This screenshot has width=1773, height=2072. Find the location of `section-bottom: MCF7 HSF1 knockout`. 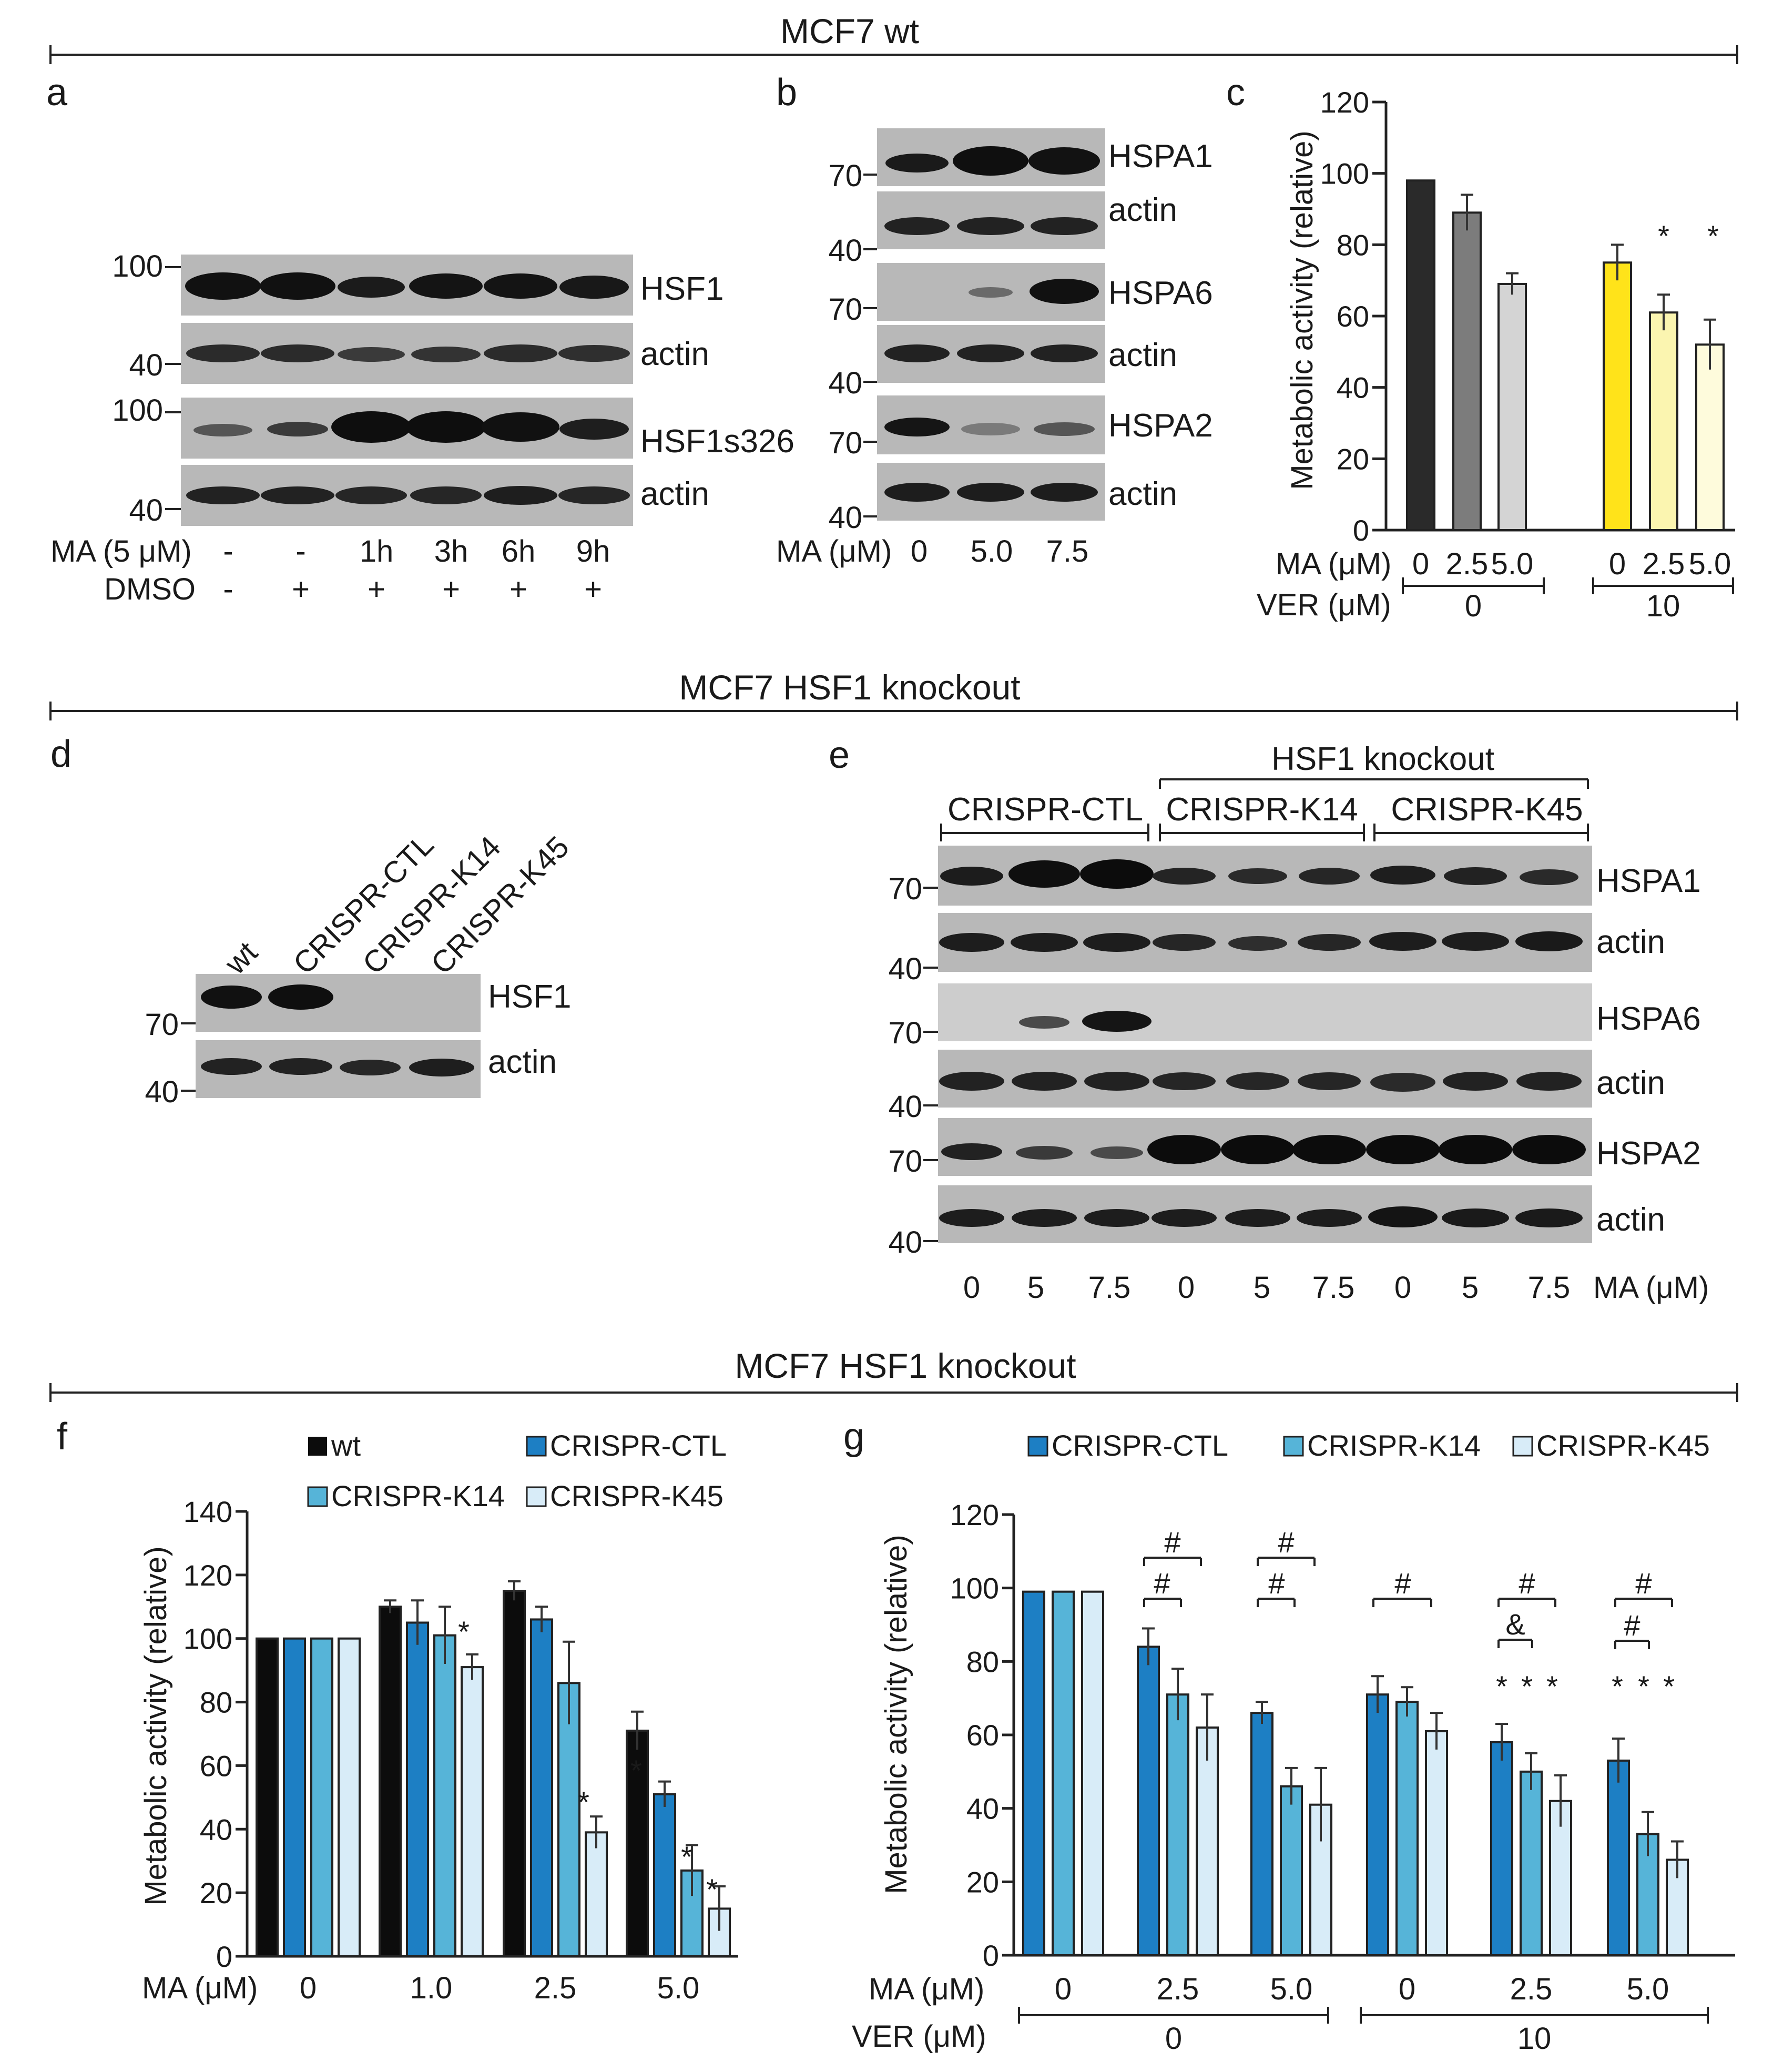

section-bottom: MCF7 HSF1 knockout is located at coordinates (893, 1374).